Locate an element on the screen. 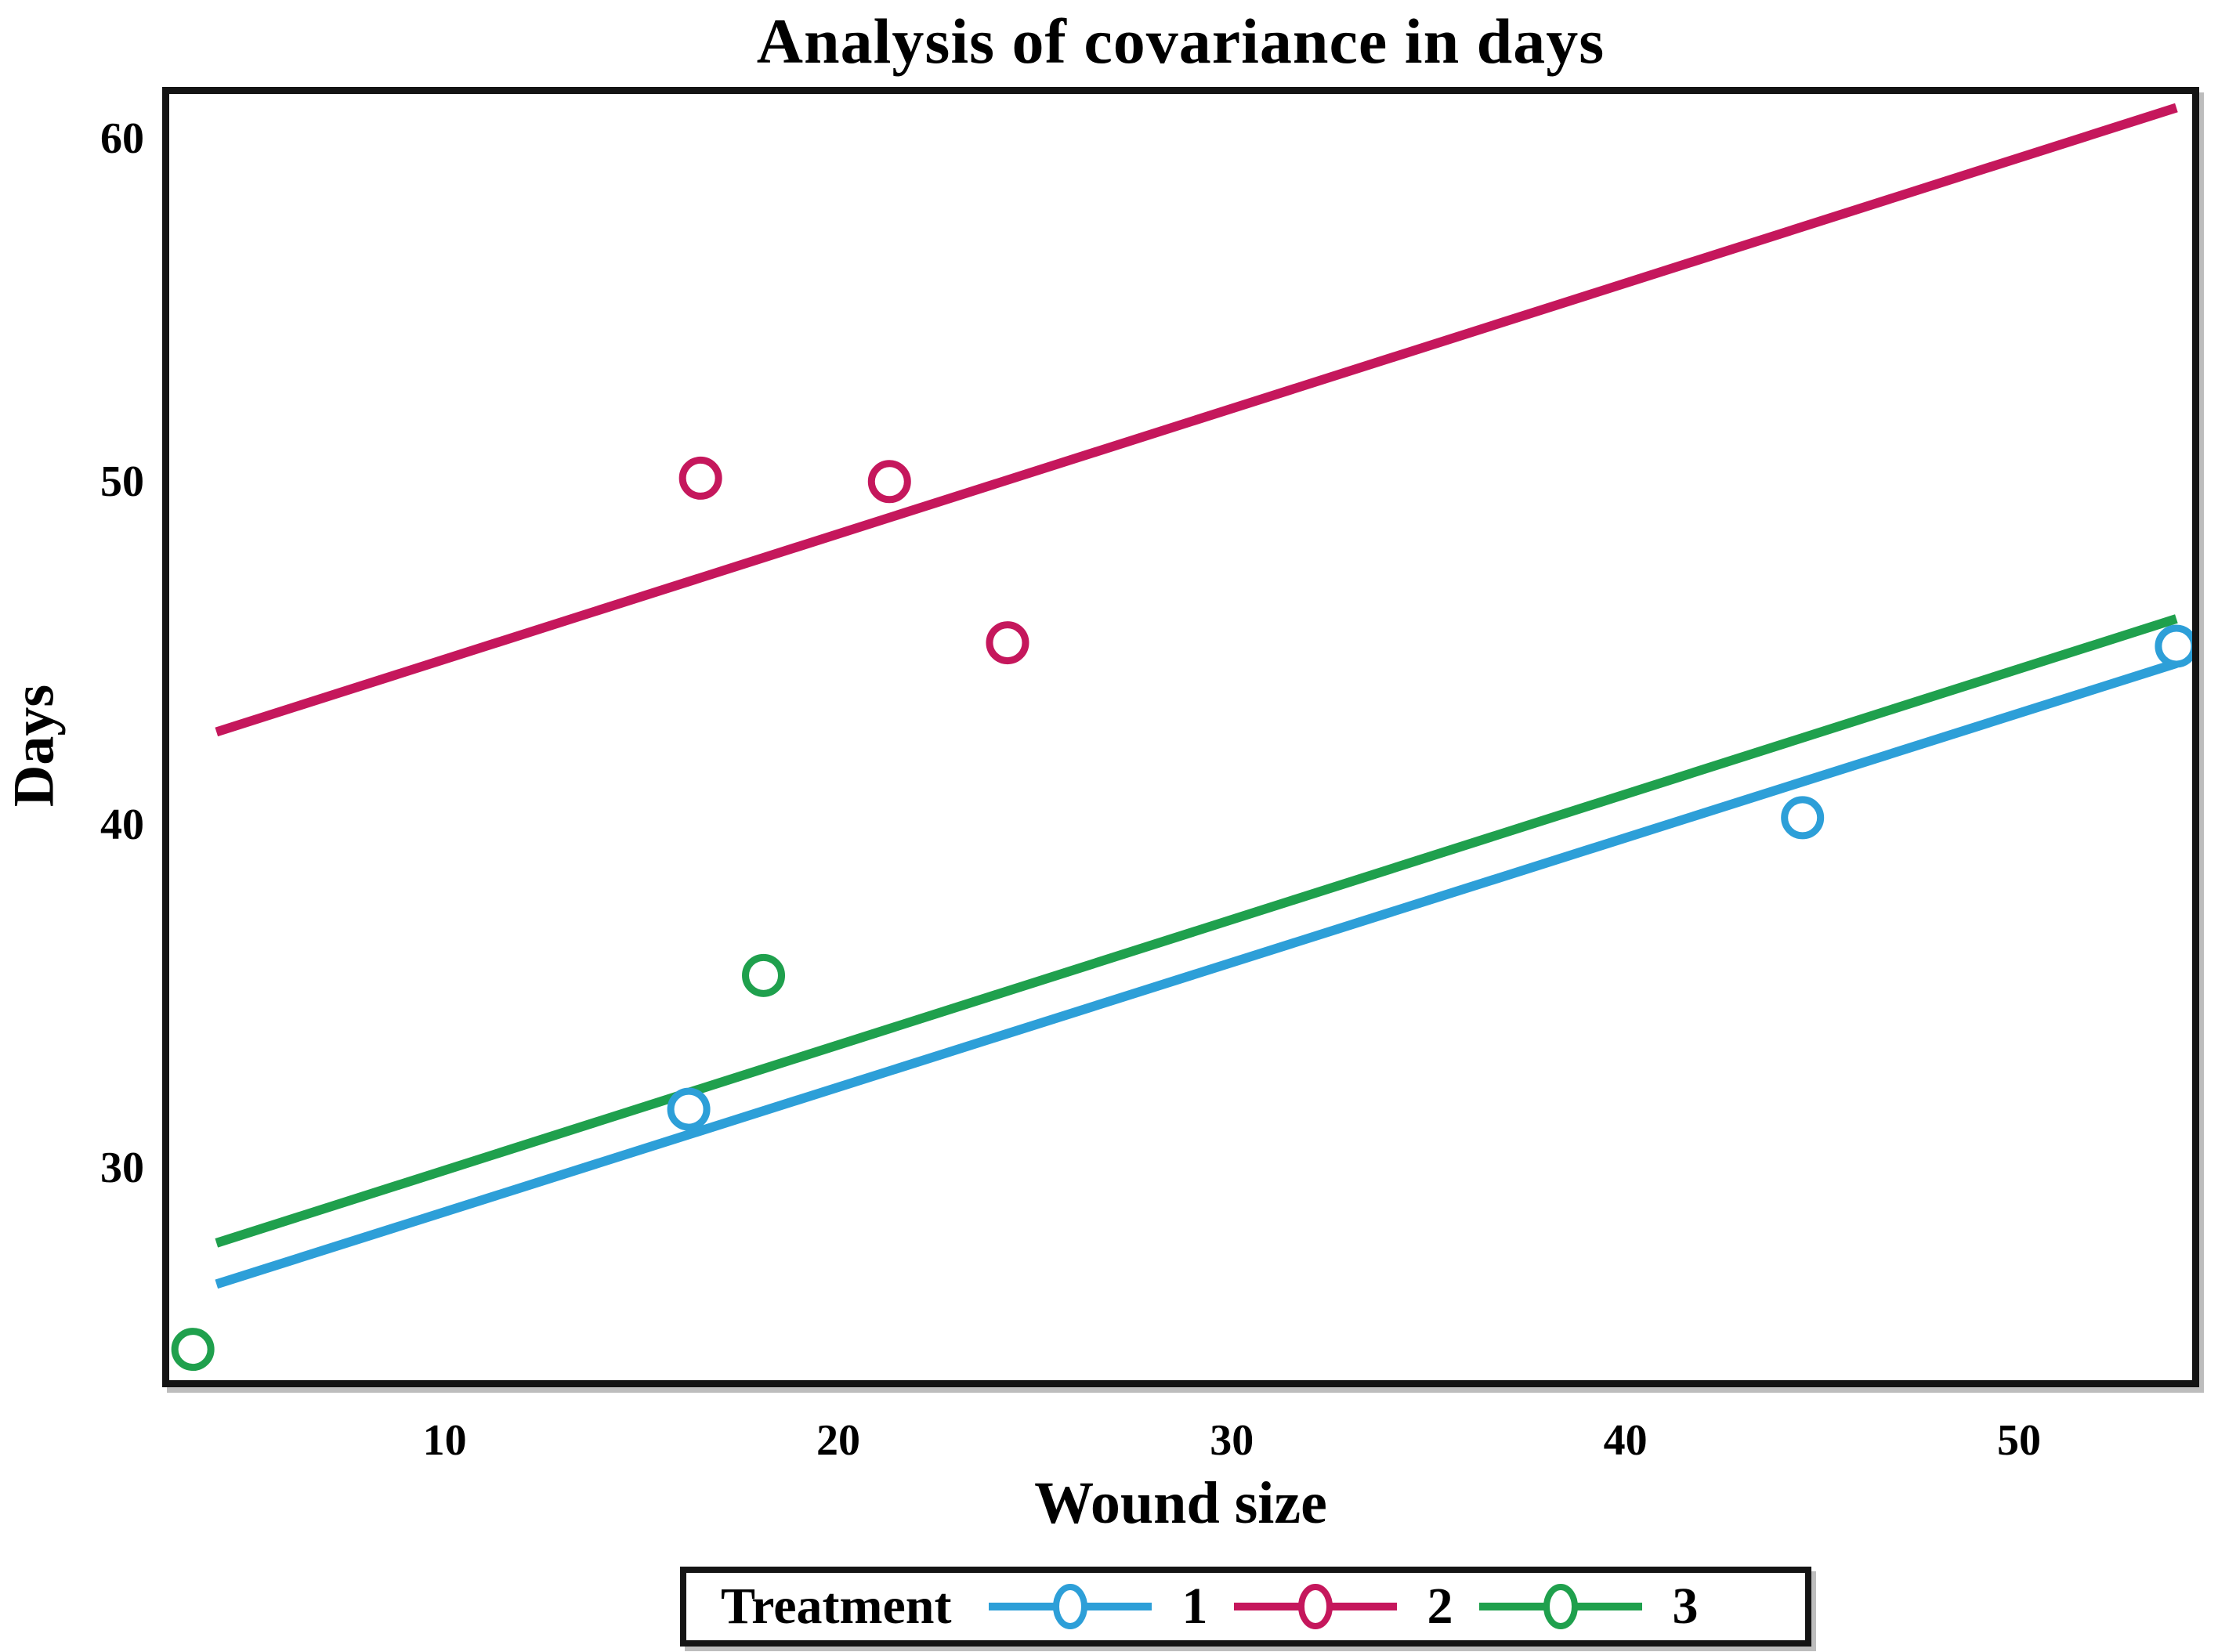 Image resolution: width=2218 pixels, height=1652 pixels. legend-item-treatment-3: 3 is located at coordinates (1588, 1606).